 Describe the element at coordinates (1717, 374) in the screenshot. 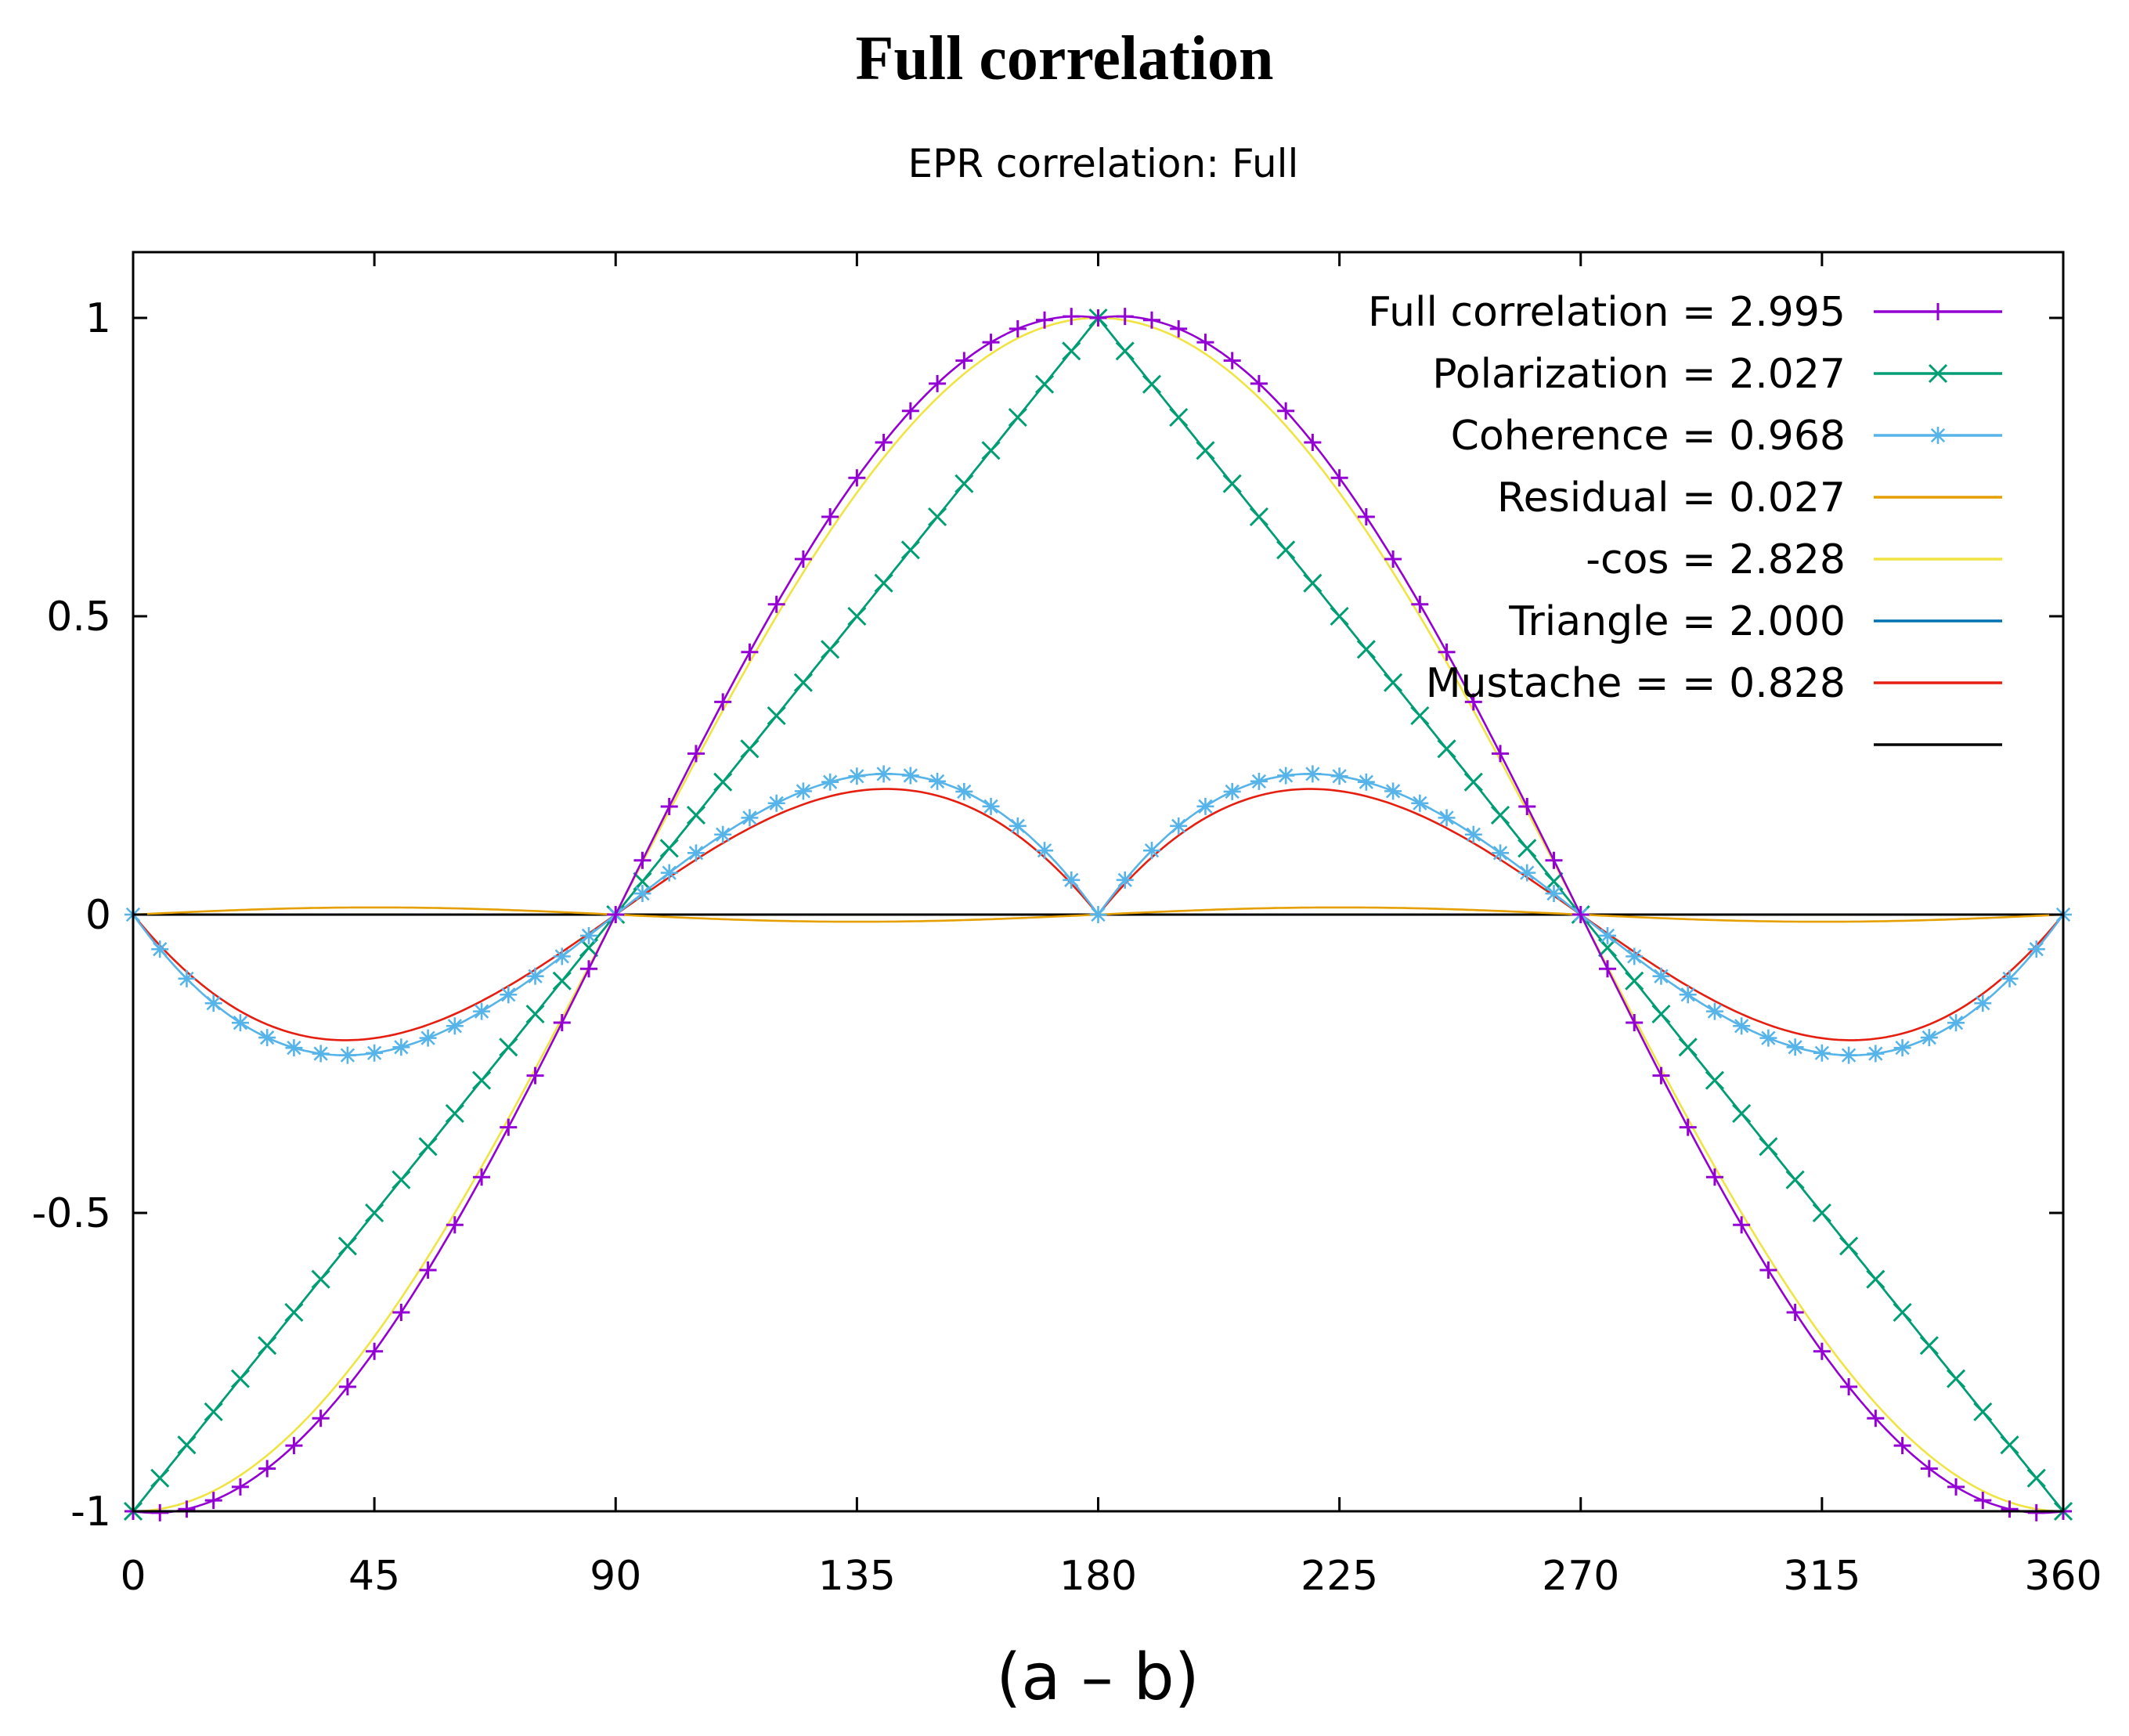

I see `legend-entry-1: Polarization = 2.027` at that location.